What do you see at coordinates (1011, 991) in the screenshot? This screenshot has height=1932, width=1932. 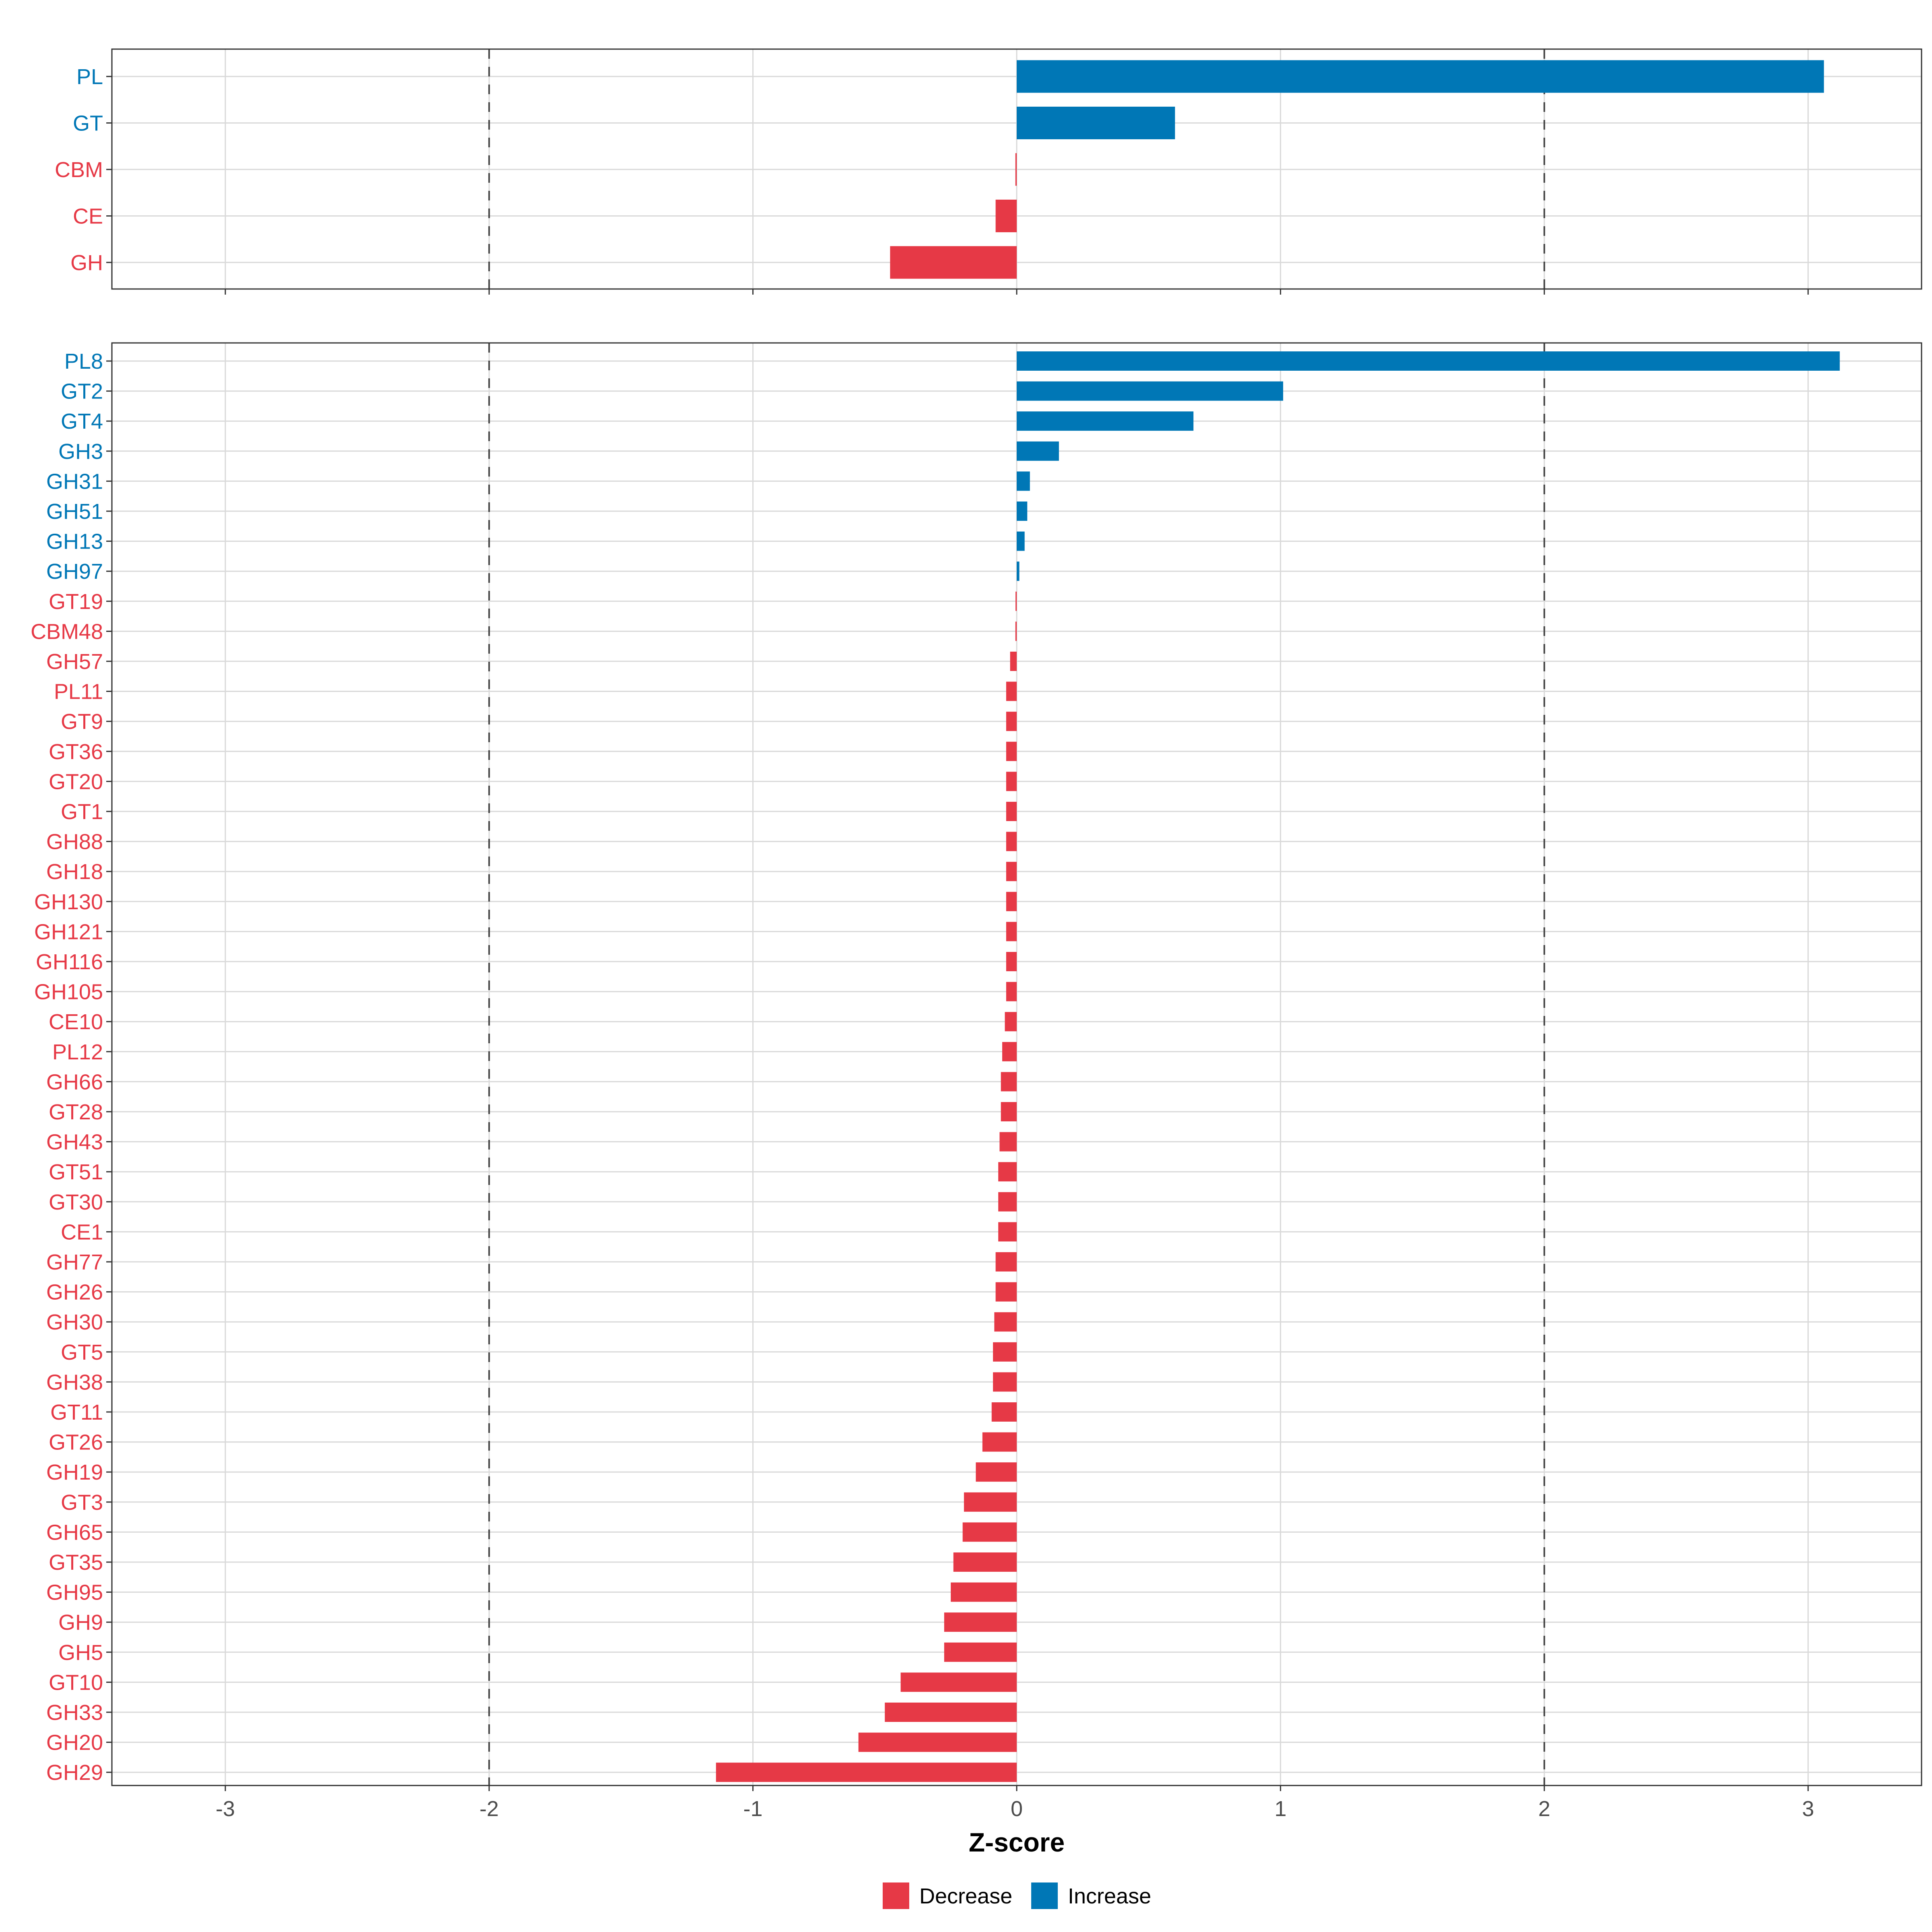 I see `bar-gh105` at bounding box center [1011, 991].